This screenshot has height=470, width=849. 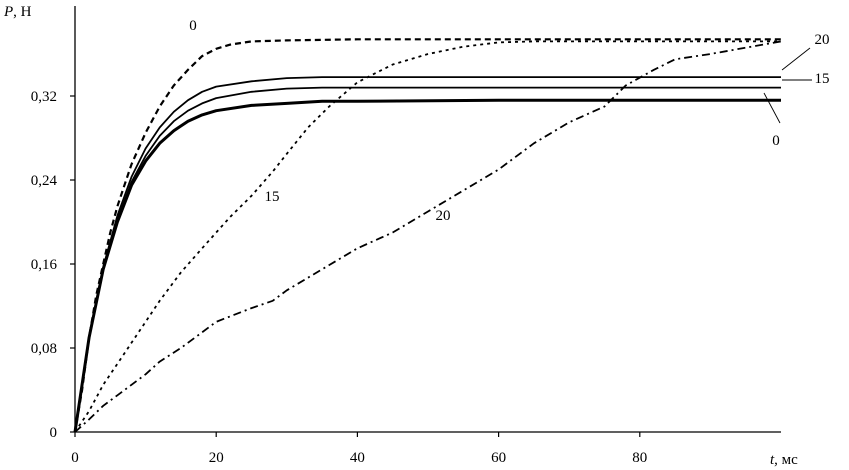 I want to click on x-tick-label: 40, so click(x=357, y=458).